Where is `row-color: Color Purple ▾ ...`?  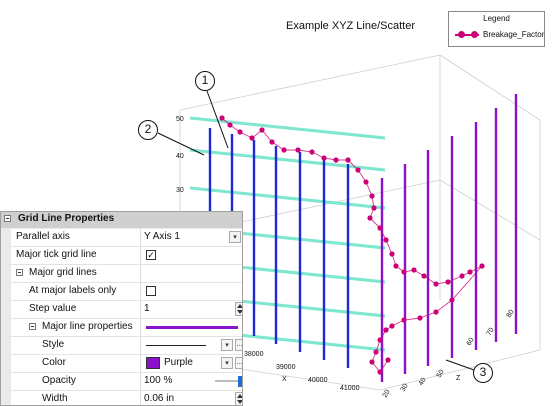 row-color: Color Purple ▾ ... is located at coordinates (126, 364).